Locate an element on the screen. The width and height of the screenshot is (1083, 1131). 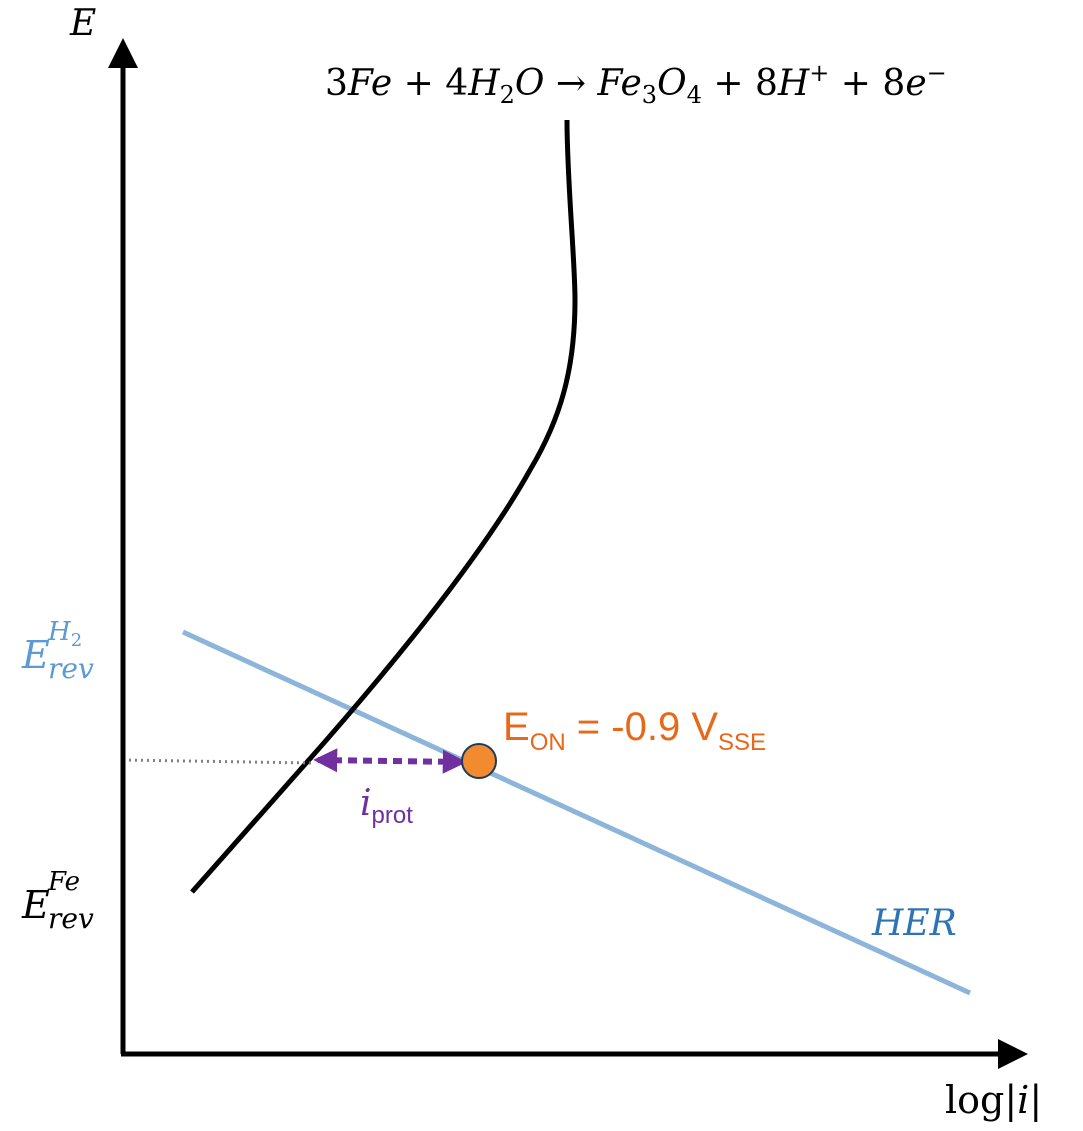
iprot-label: iprot is located at coordinates (386, 806).